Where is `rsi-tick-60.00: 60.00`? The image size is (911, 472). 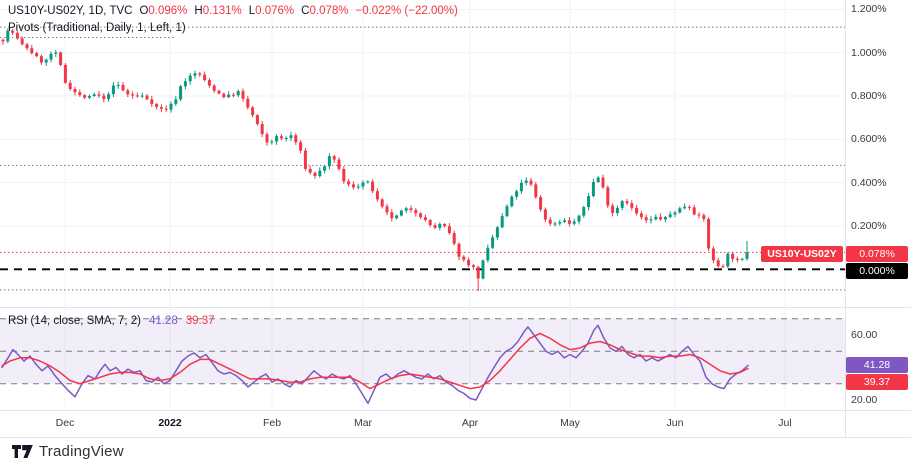
rsi-tick-60.00: 60.00 is located at coordinates (864, 335).